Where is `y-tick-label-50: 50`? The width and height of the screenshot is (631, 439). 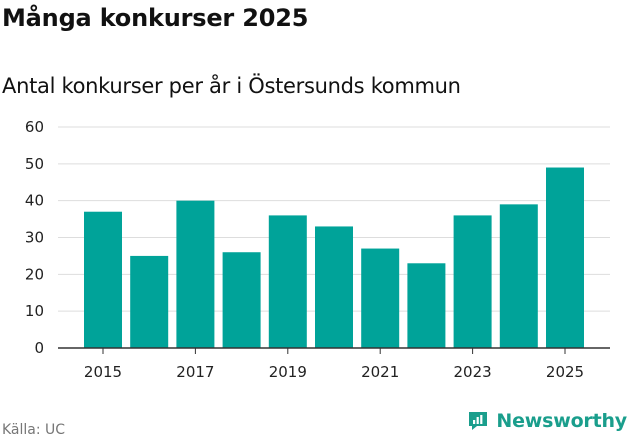
y-tick-label-50: 50 is located at coordinates (34, 164).